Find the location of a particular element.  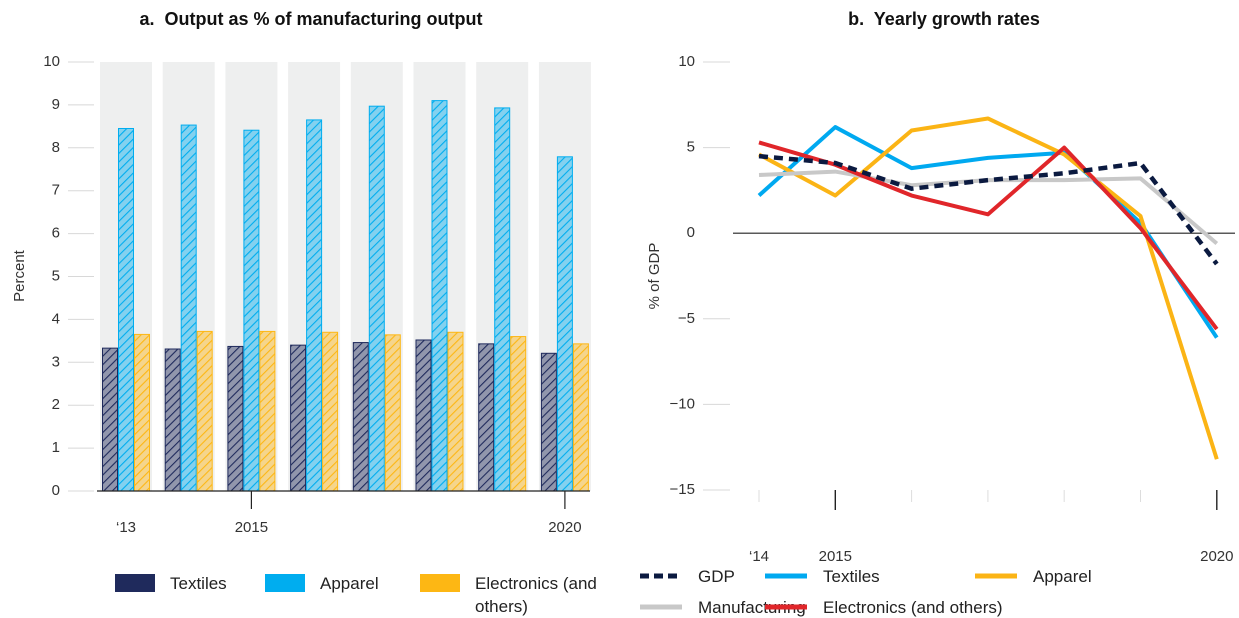

legend-label: Manufacturing is located at coordinates (752, 607).